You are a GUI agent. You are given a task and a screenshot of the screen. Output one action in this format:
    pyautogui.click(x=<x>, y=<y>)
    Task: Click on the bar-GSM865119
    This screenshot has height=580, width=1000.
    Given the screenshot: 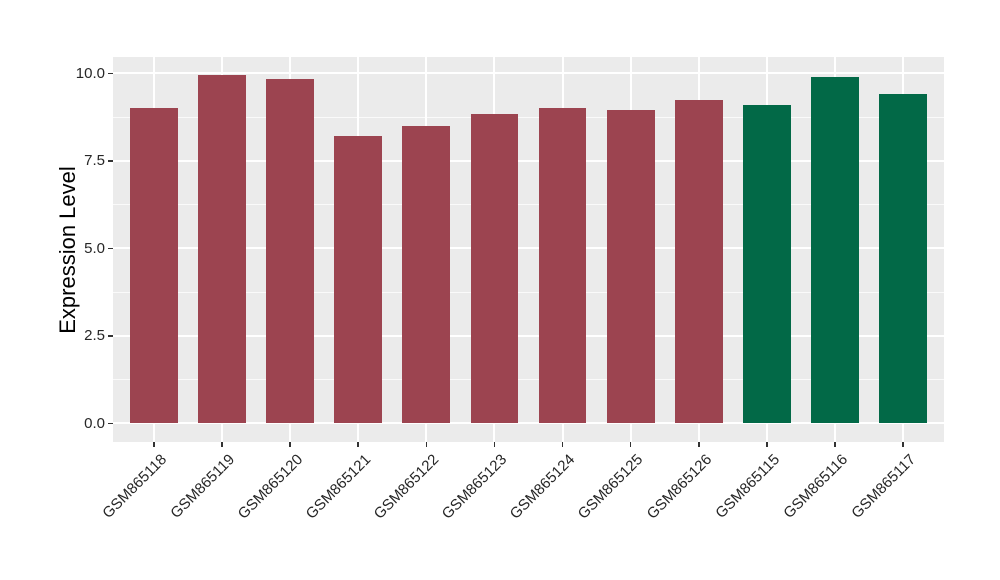 What is the action you would take?
    pyautogui.click(x=222, y=249)
    